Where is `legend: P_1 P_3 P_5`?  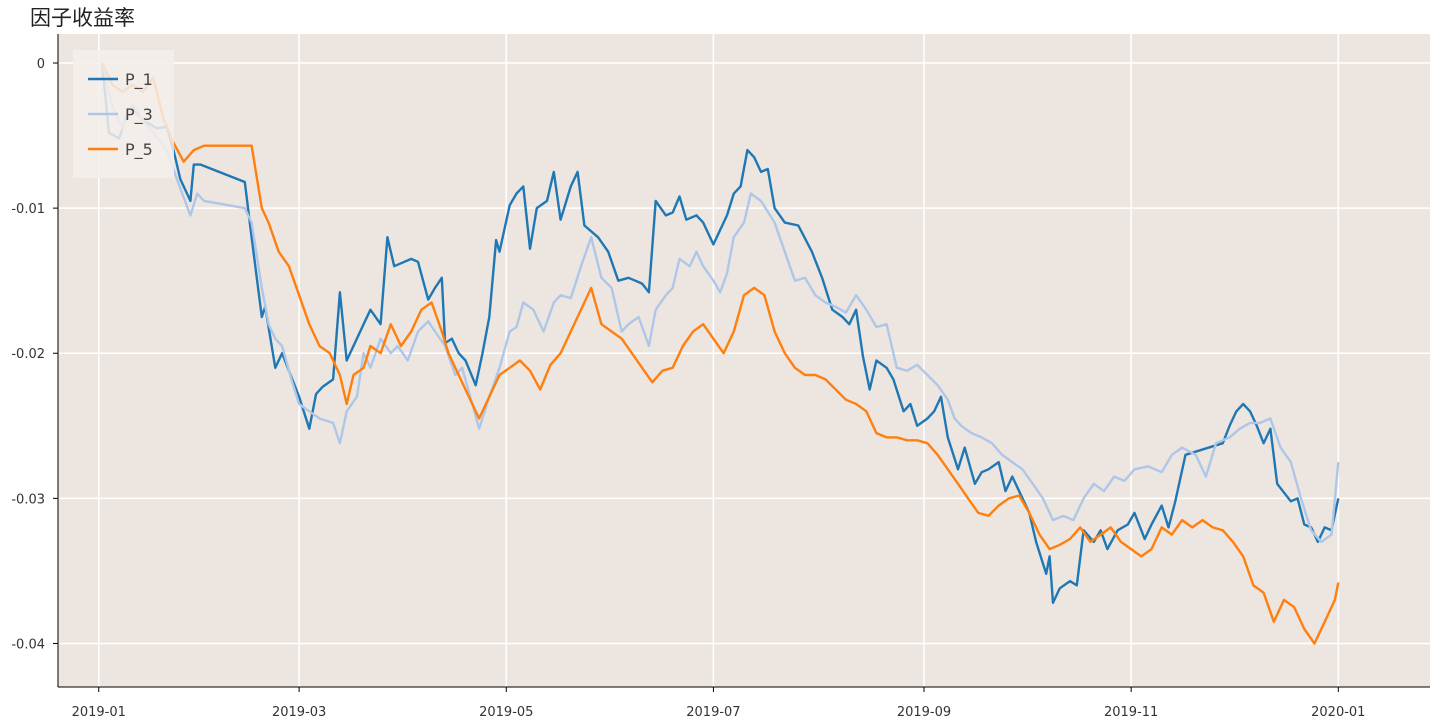
legend: P_1 P_3 P_5 is located at coordinates (123, 114).